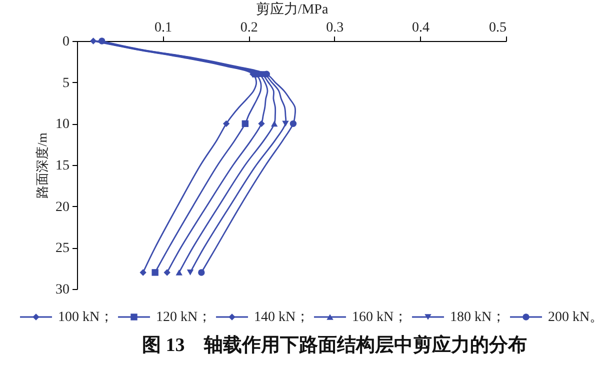 Image resolution: width=610 pixels, height=369 pixels. Describe the element at coordinates (184, 317) in the screenshot. I see `legend-label: 120 kN；` at that location.